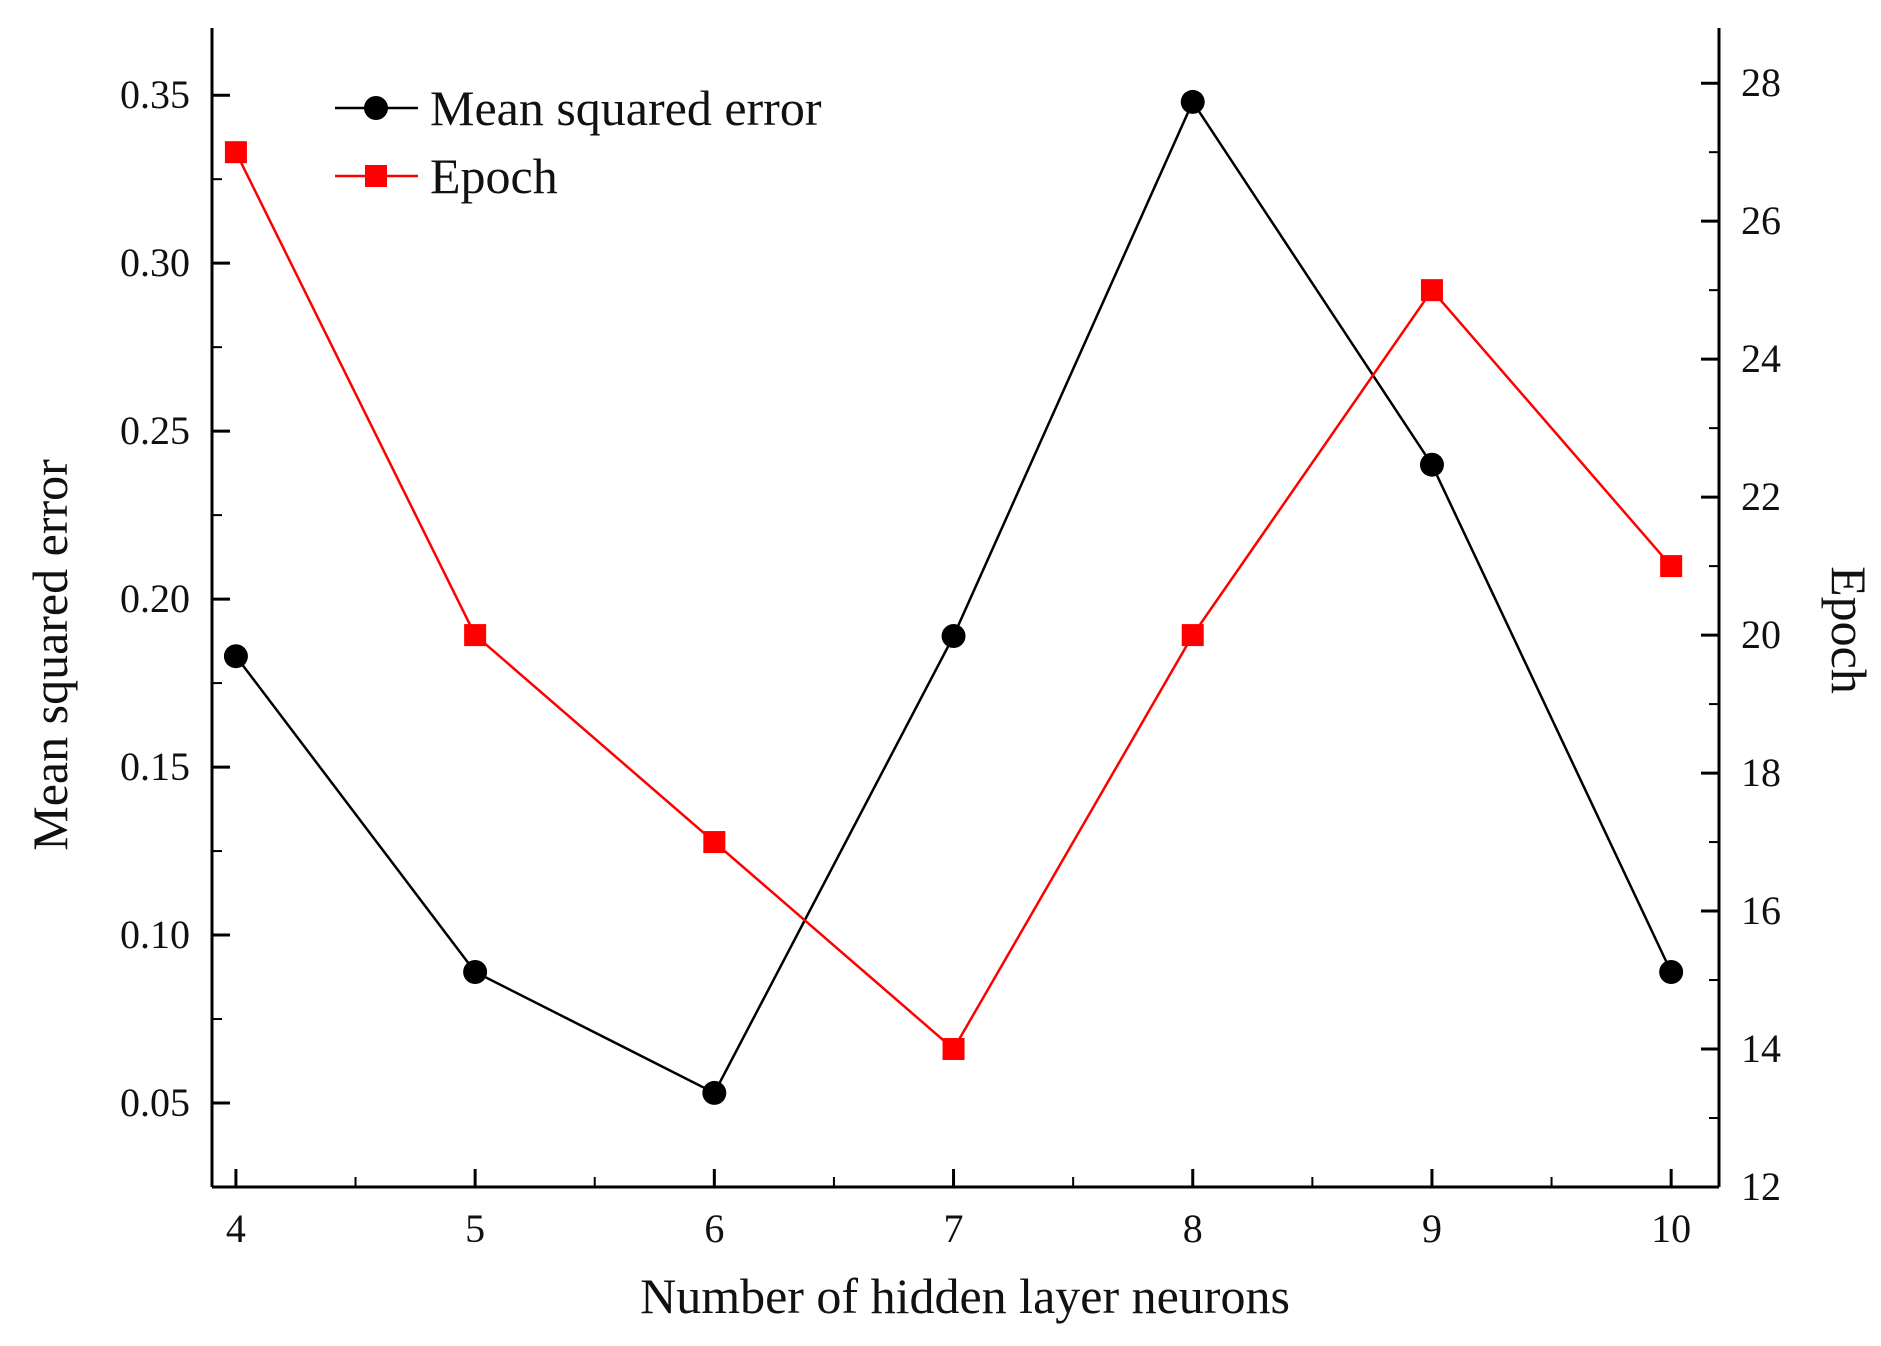  Describe the element at coordinates (236, 1228) in the screenshot. I see `x-tick-label: 4` at that location.